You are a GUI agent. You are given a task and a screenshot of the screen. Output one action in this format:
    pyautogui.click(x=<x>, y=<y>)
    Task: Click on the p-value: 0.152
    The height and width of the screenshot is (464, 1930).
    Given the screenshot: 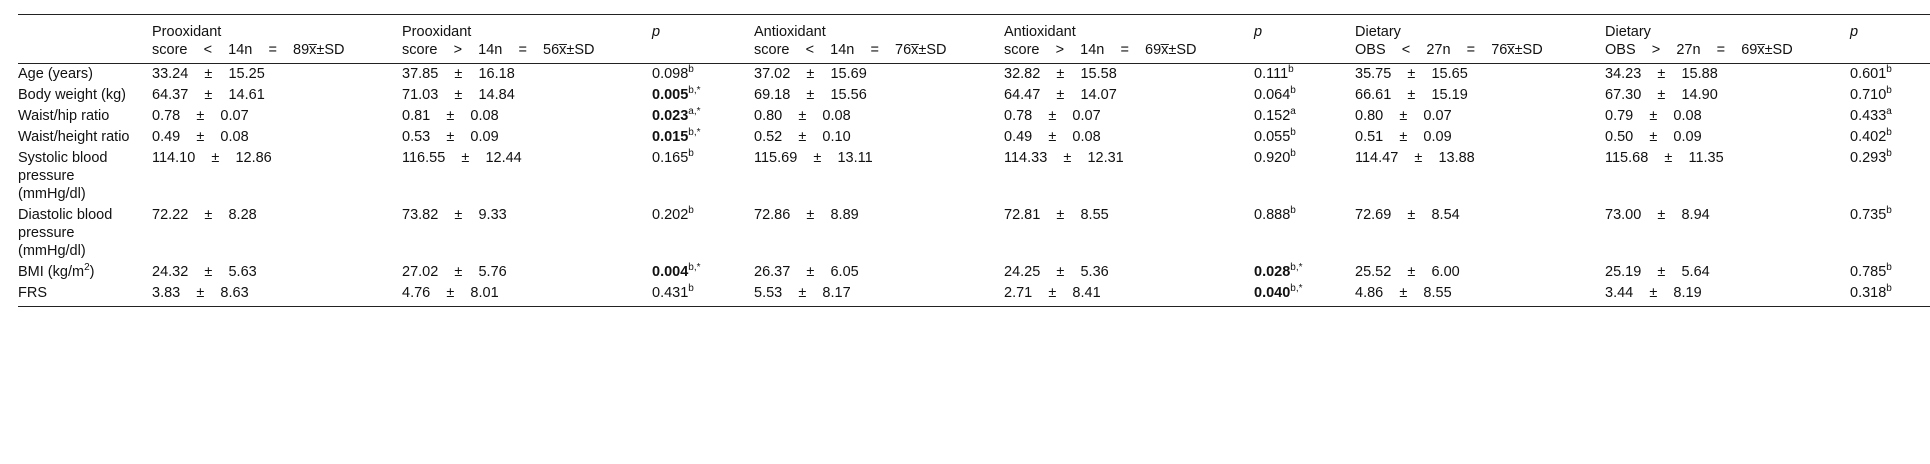 What is the action you would take?
    pyautogui.click(x=1272, y=116)
    